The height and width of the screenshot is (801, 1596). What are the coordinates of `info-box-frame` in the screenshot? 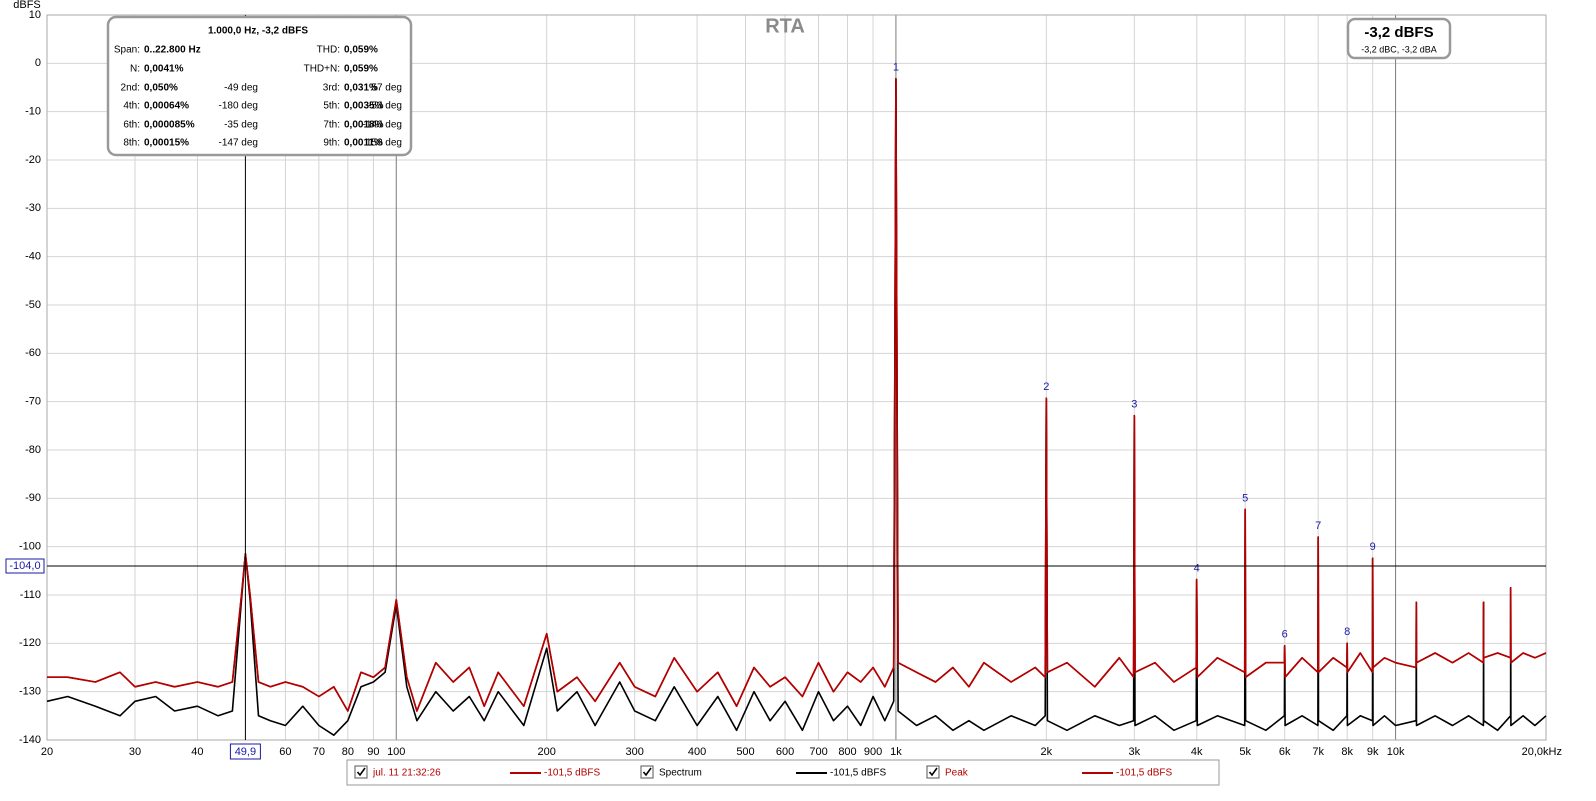 It's located at (259, 86).